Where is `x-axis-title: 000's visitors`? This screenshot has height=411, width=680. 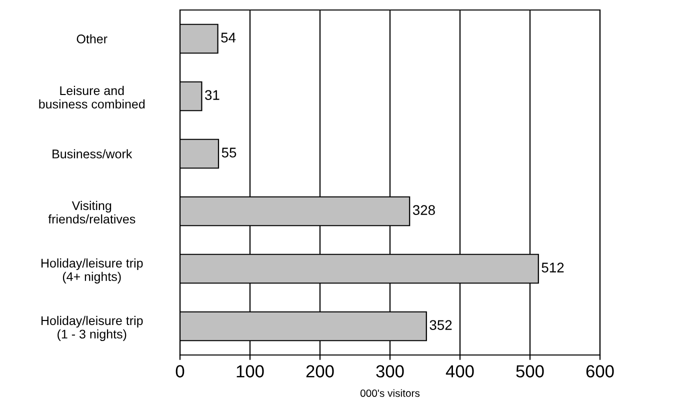
x-axis-title: 000's visitors is located at coordinates (390, 393).